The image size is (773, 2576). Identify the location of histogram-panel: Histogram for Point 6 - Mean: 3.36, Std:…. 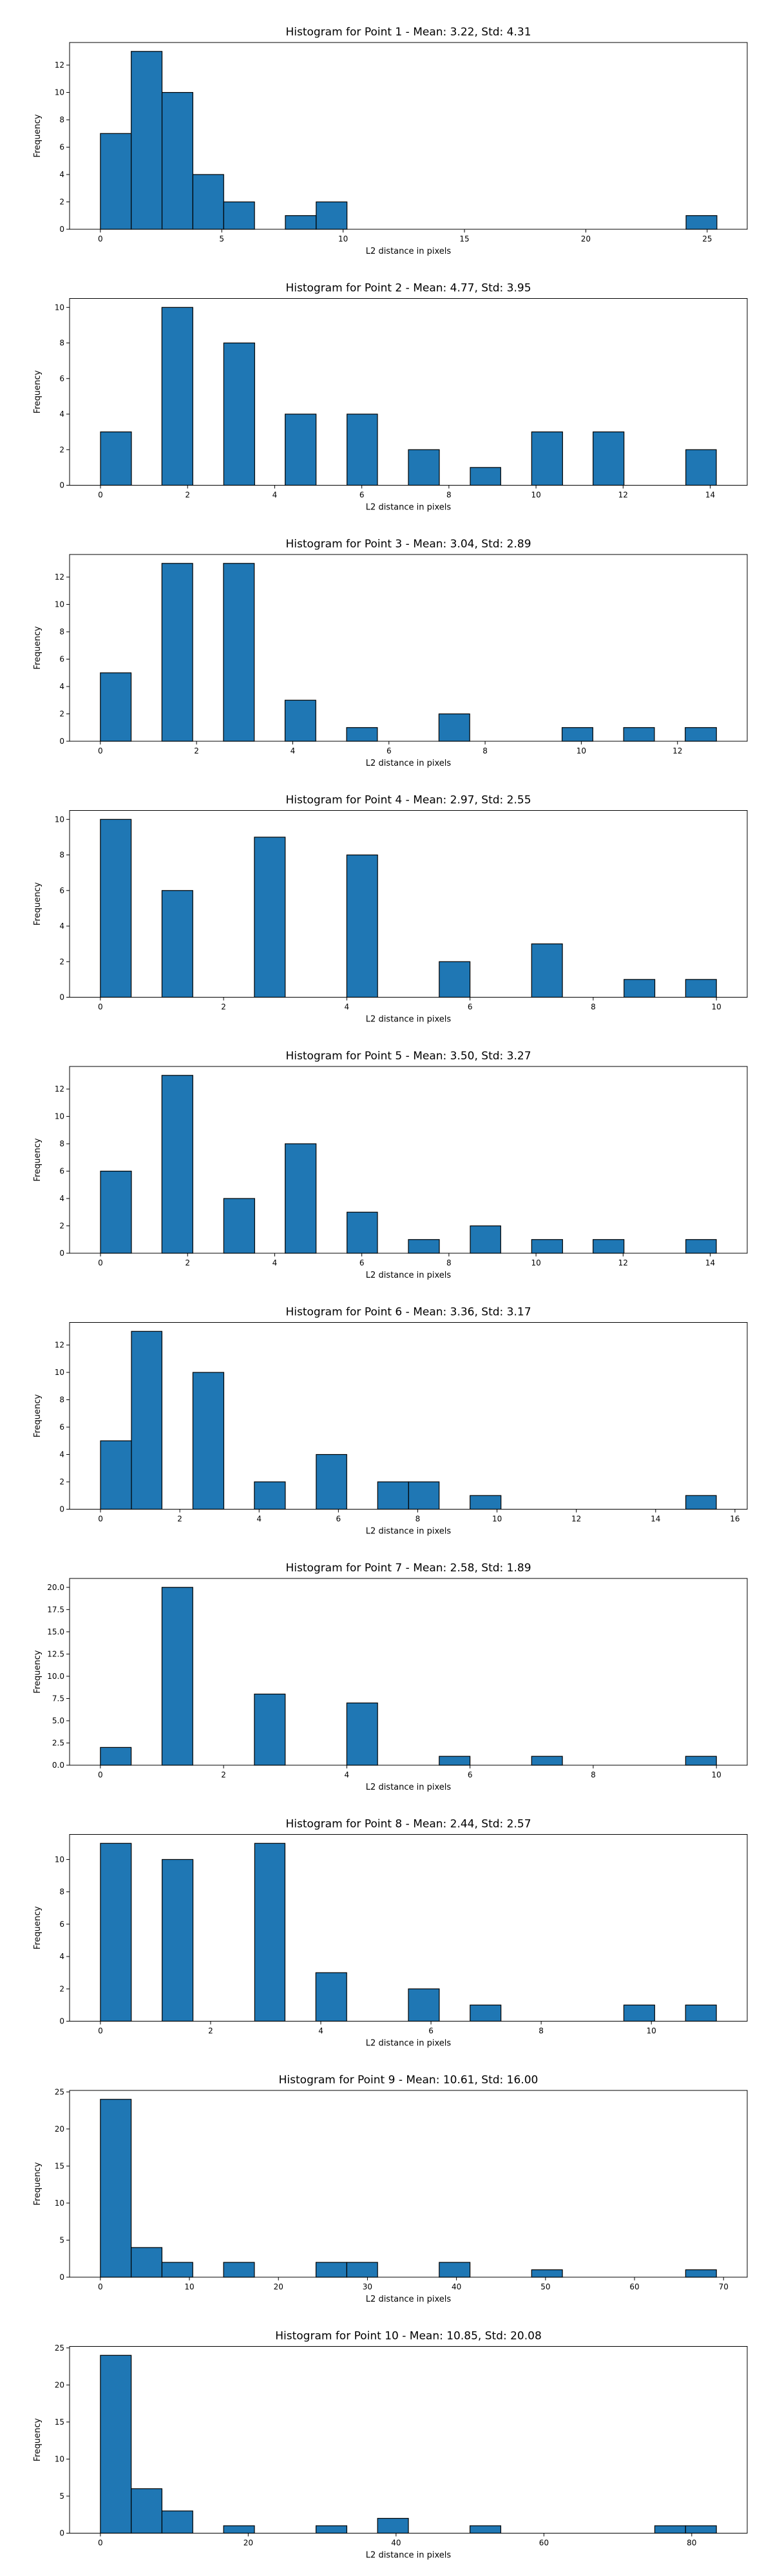
(390, 1421).